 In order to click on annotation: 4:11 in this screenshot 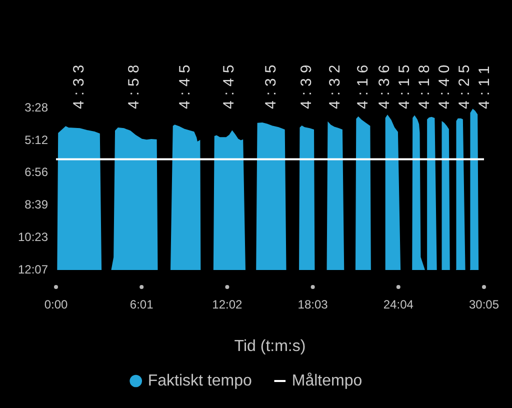, I will do `click(485, 84)`.